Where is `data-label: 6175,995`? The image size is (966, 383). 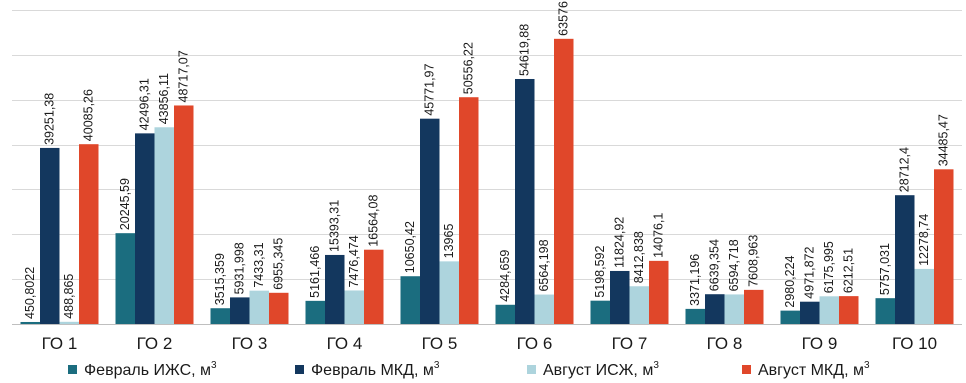 data-label: 6175,995 is located at coordinates (829, 267).